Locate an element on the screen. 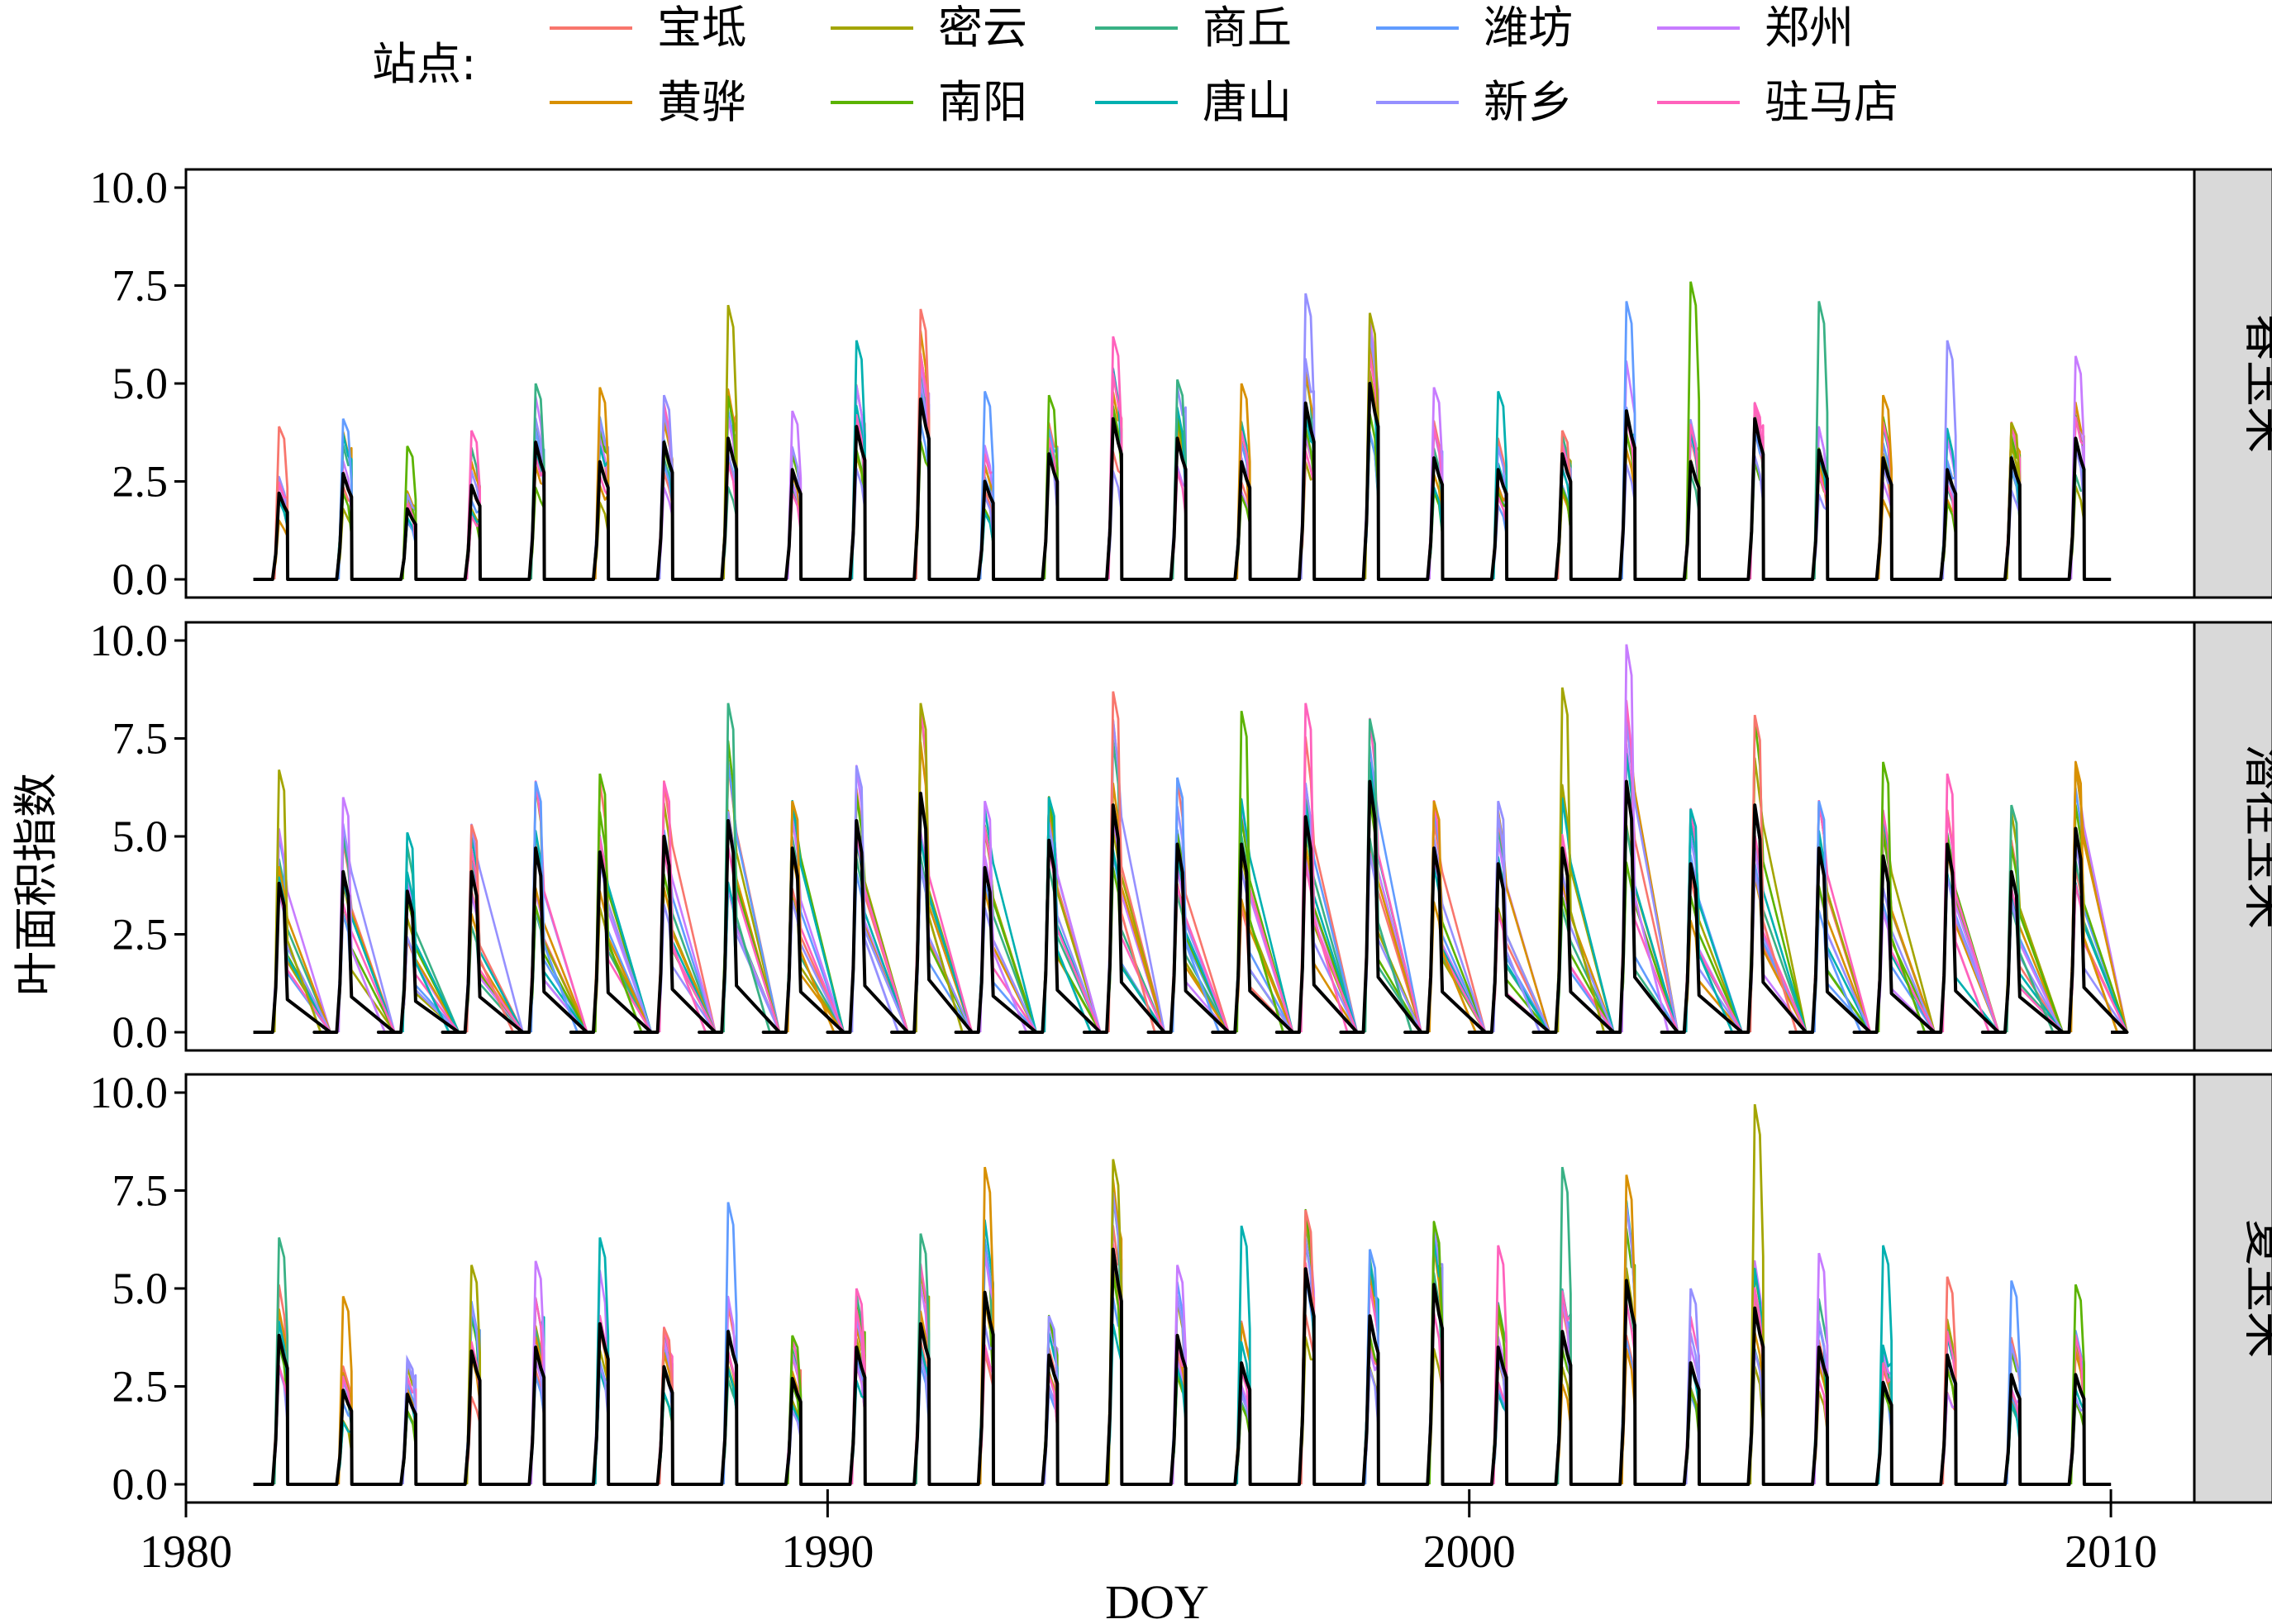  legend-label: 驻马店 is located at coordinates (1831, 102).